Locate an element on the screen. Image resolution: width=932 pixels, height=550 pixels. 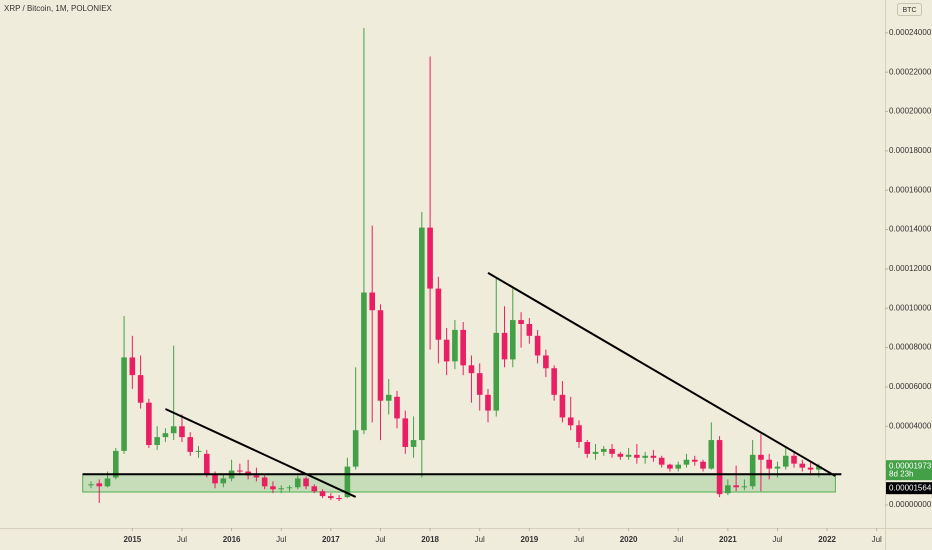
x-tick-label: 2018 is located at coordinates (430, 539).